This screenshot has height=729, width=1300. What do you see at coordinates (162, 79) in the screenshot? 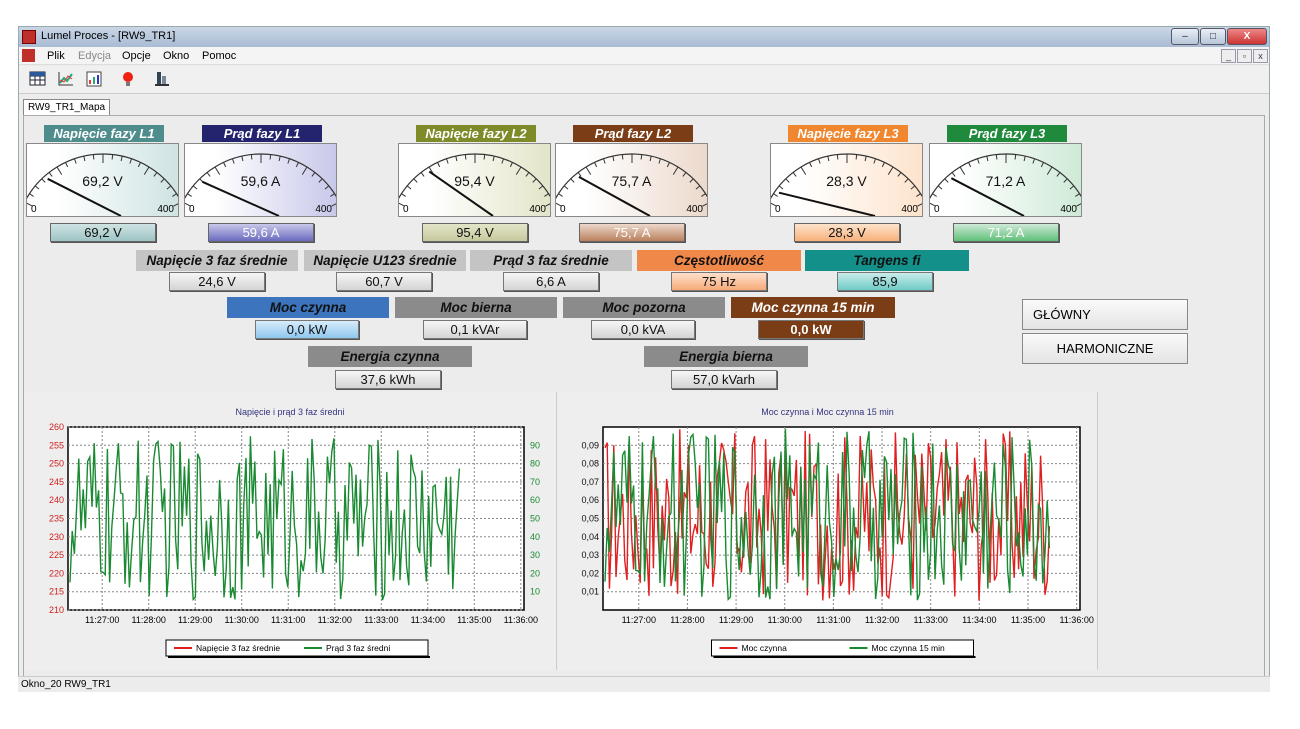
I see `device-icon` at bounding box center [162, 79].